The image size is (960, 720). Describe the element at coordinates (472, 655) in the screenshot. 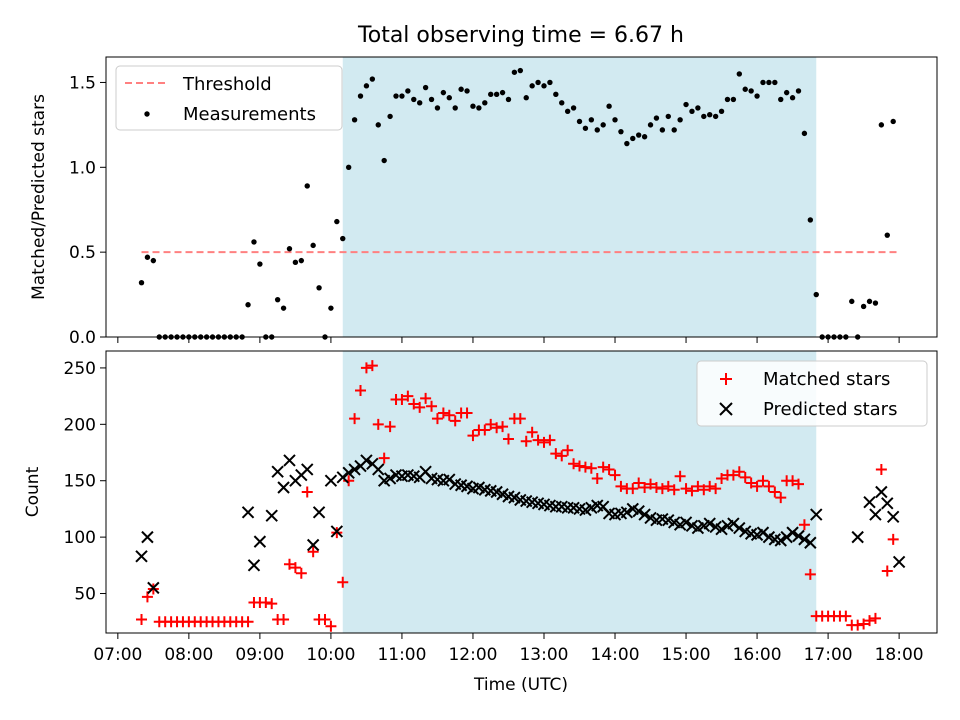

I see `x-tick-label: 12:00` at that location.